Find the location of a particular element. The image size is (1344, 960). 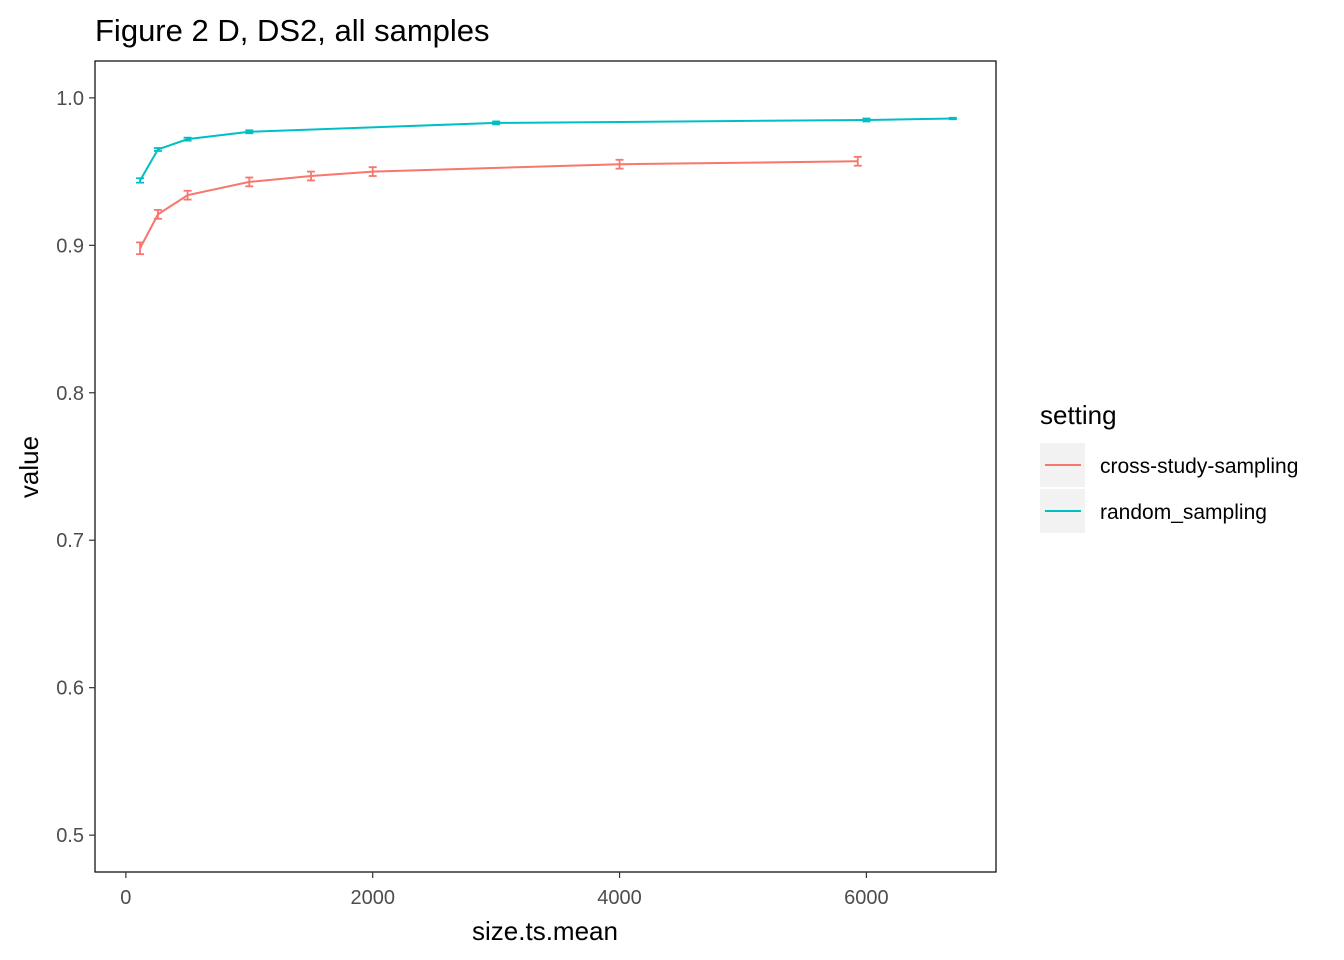

x-tick-label: 0 is located at coordinates (125, 898).